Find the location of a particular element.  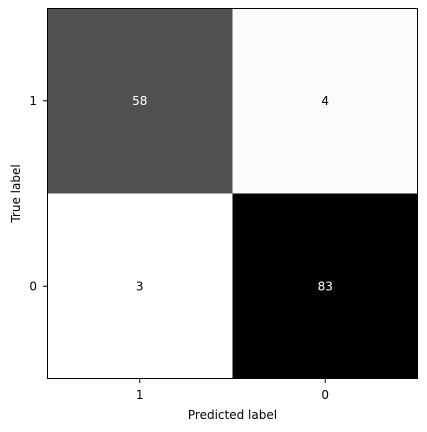

y-tick-label: 1 is located at coordinates (33, 101).